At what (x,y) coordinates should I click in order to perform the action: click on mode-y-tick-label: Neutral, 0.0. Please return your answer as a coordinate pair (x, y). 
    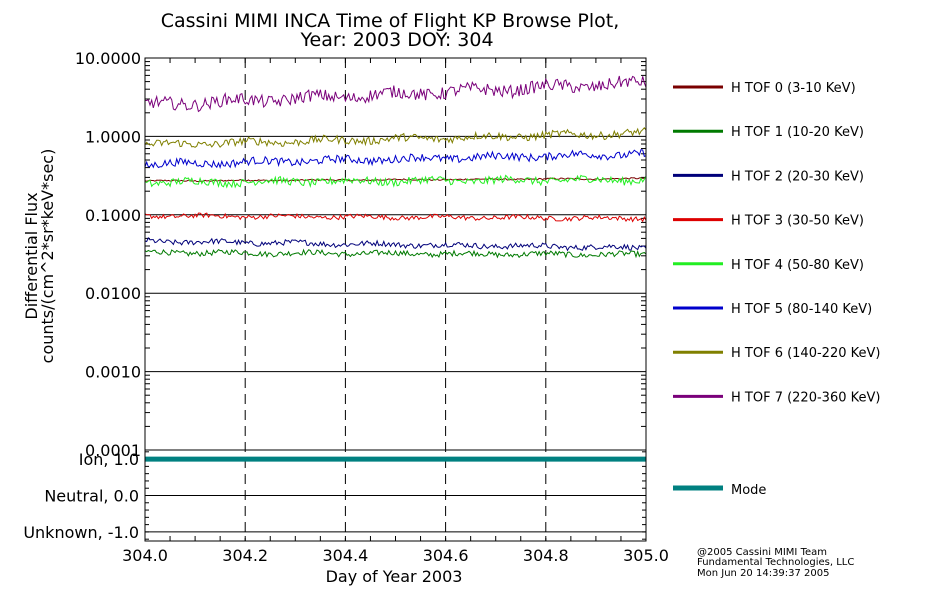
    Looking at the image, I should click on (91, 496).